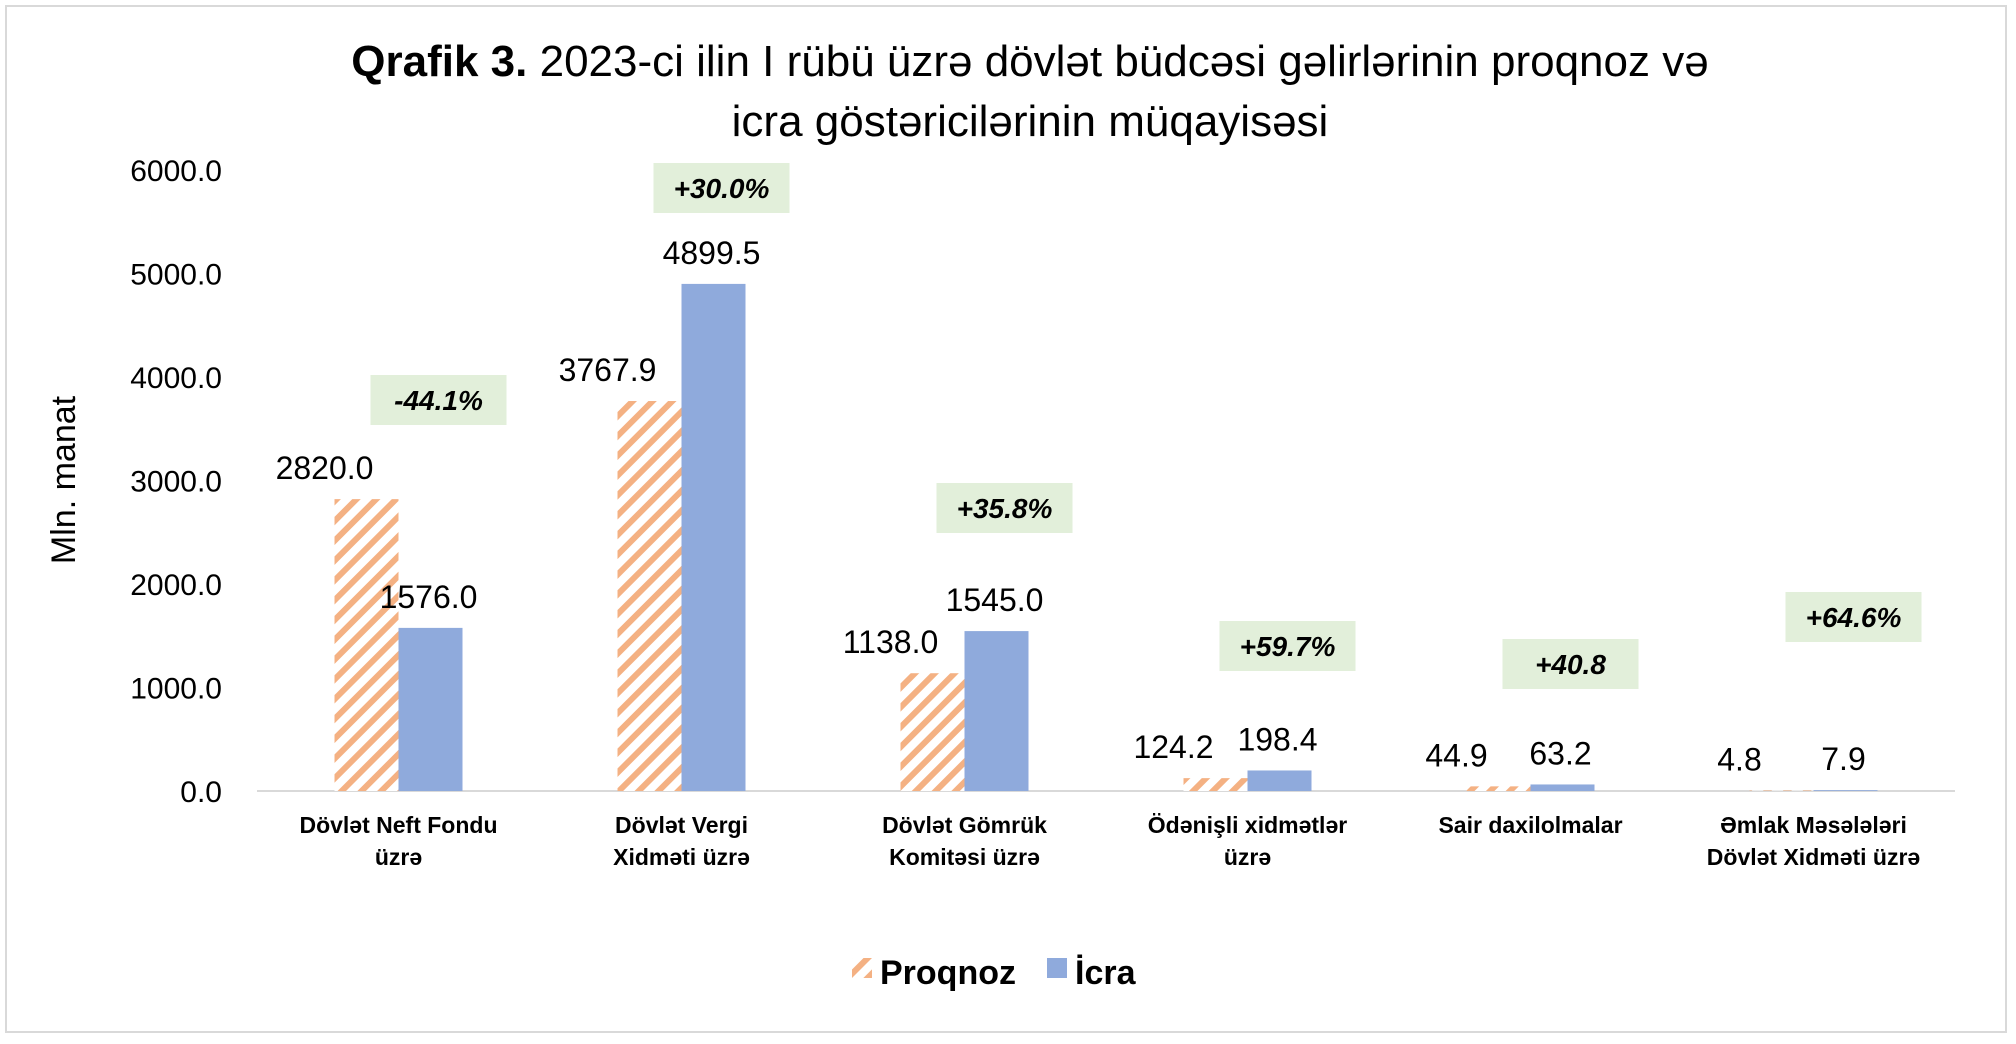  What do you see at coordinates (681, 825) in the screenshot?
I see `x-tick-label: Dövlət Vergi` at bounding box center [681, 825].